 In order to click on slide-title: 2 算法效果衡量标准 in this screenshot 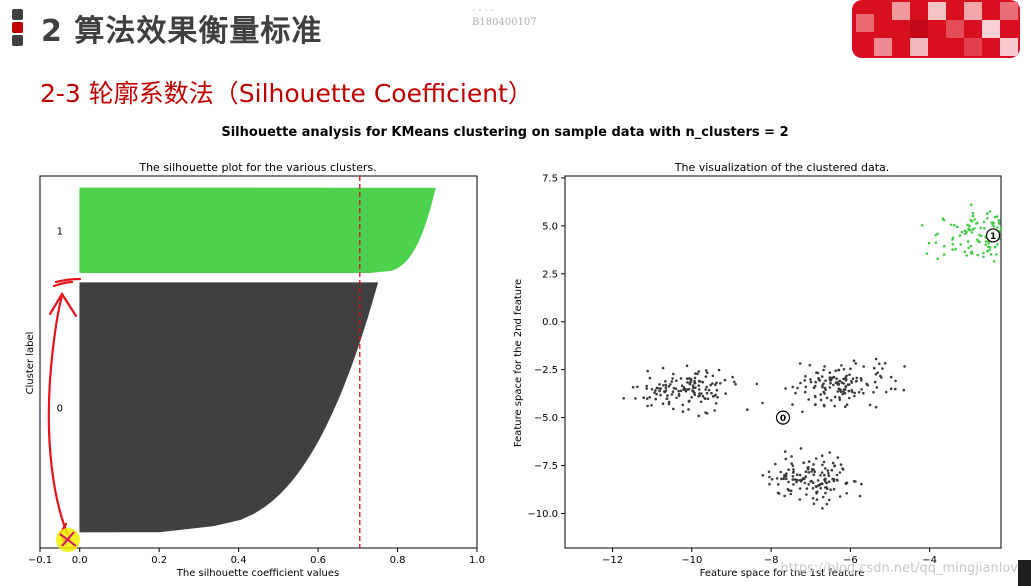, I will do `click(182, 31)`.